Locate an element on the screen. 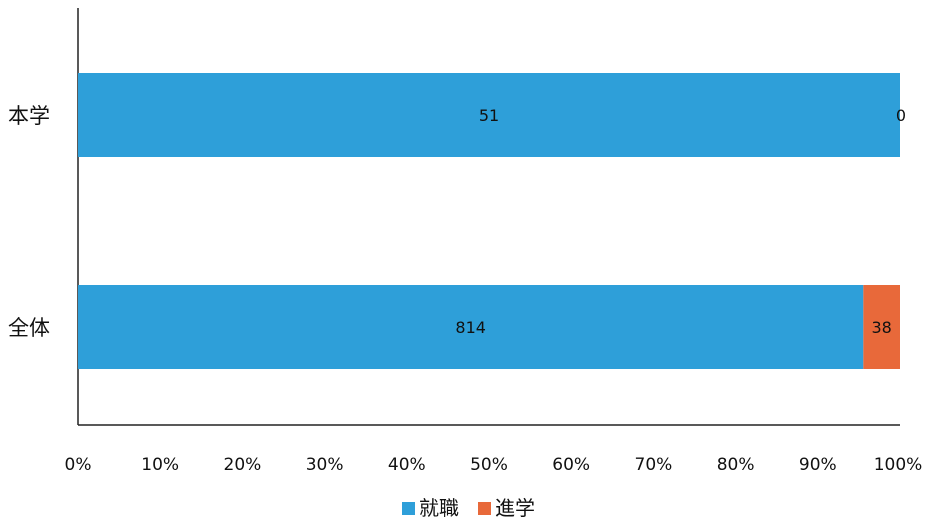 The width and height of the screenshot is (926, 528). legend-label-2: 進学 is located at coordinates (515, 508).